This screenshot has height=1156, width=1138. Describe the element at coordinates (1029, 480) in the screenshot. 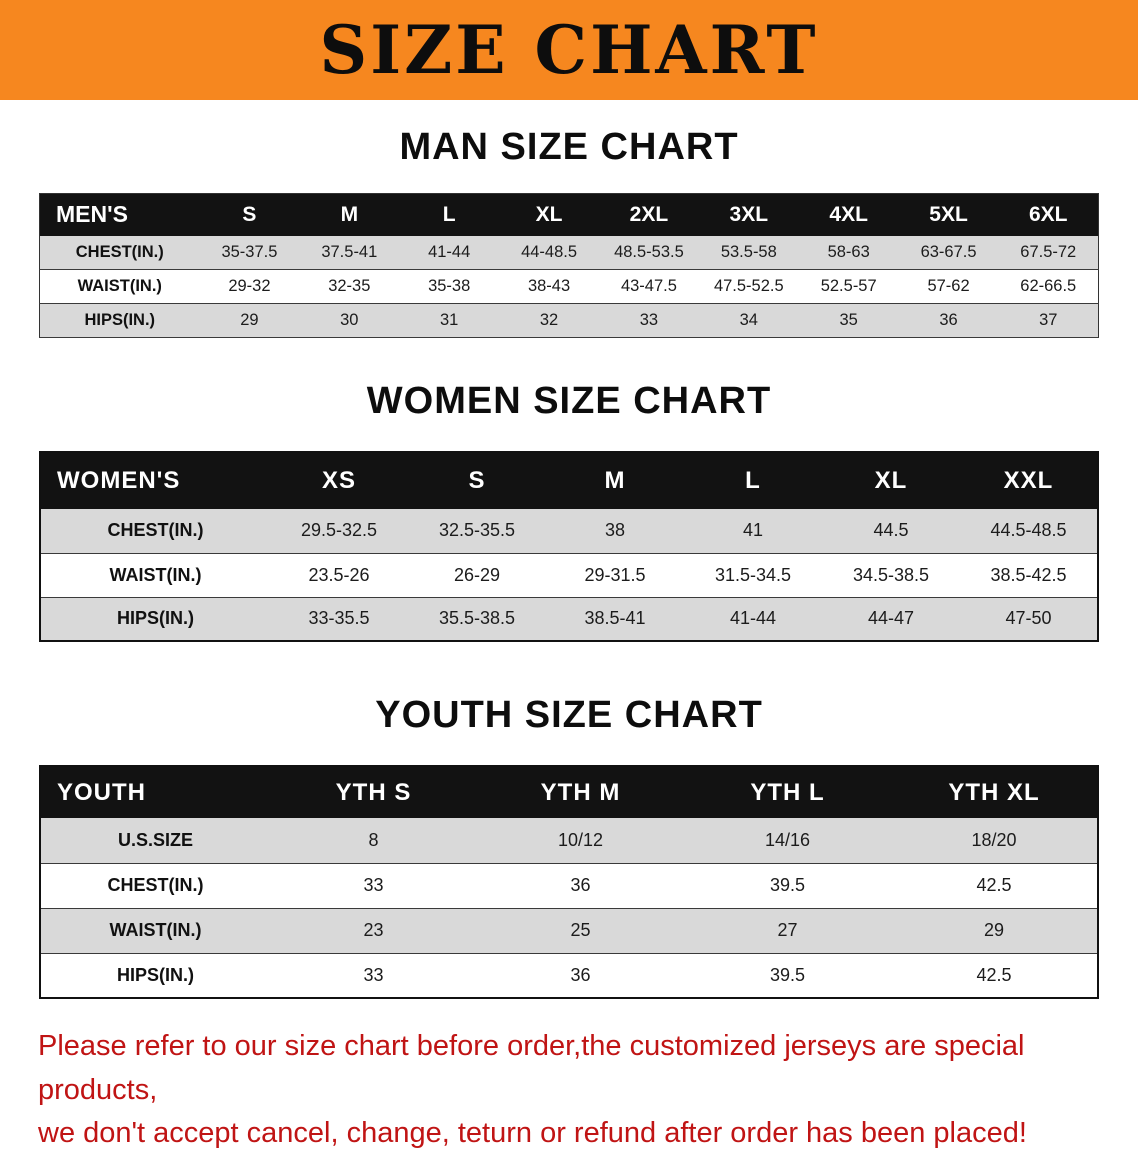

I see `size-header-cell: XXL` at that location.